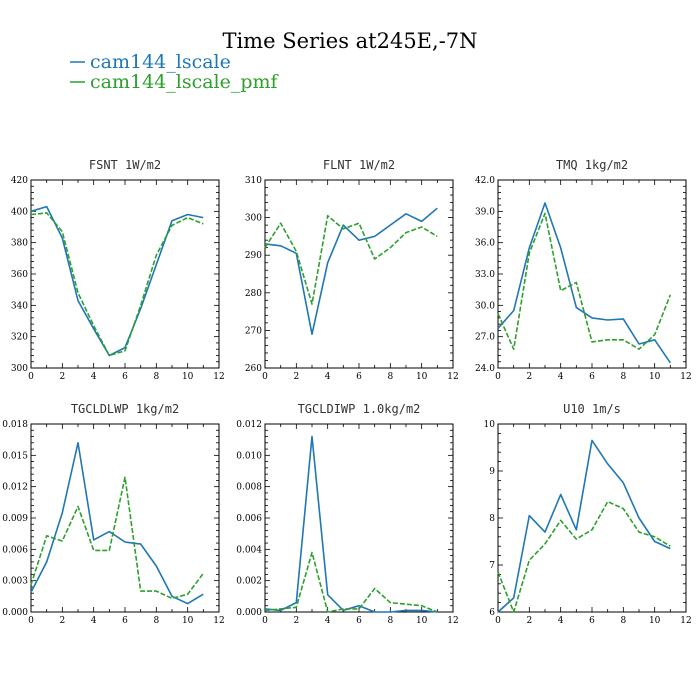  What do you see at coordinates (492, 566) in the screenshot?
I see `y-tick-label: 7` at bounding box center [492, 566].